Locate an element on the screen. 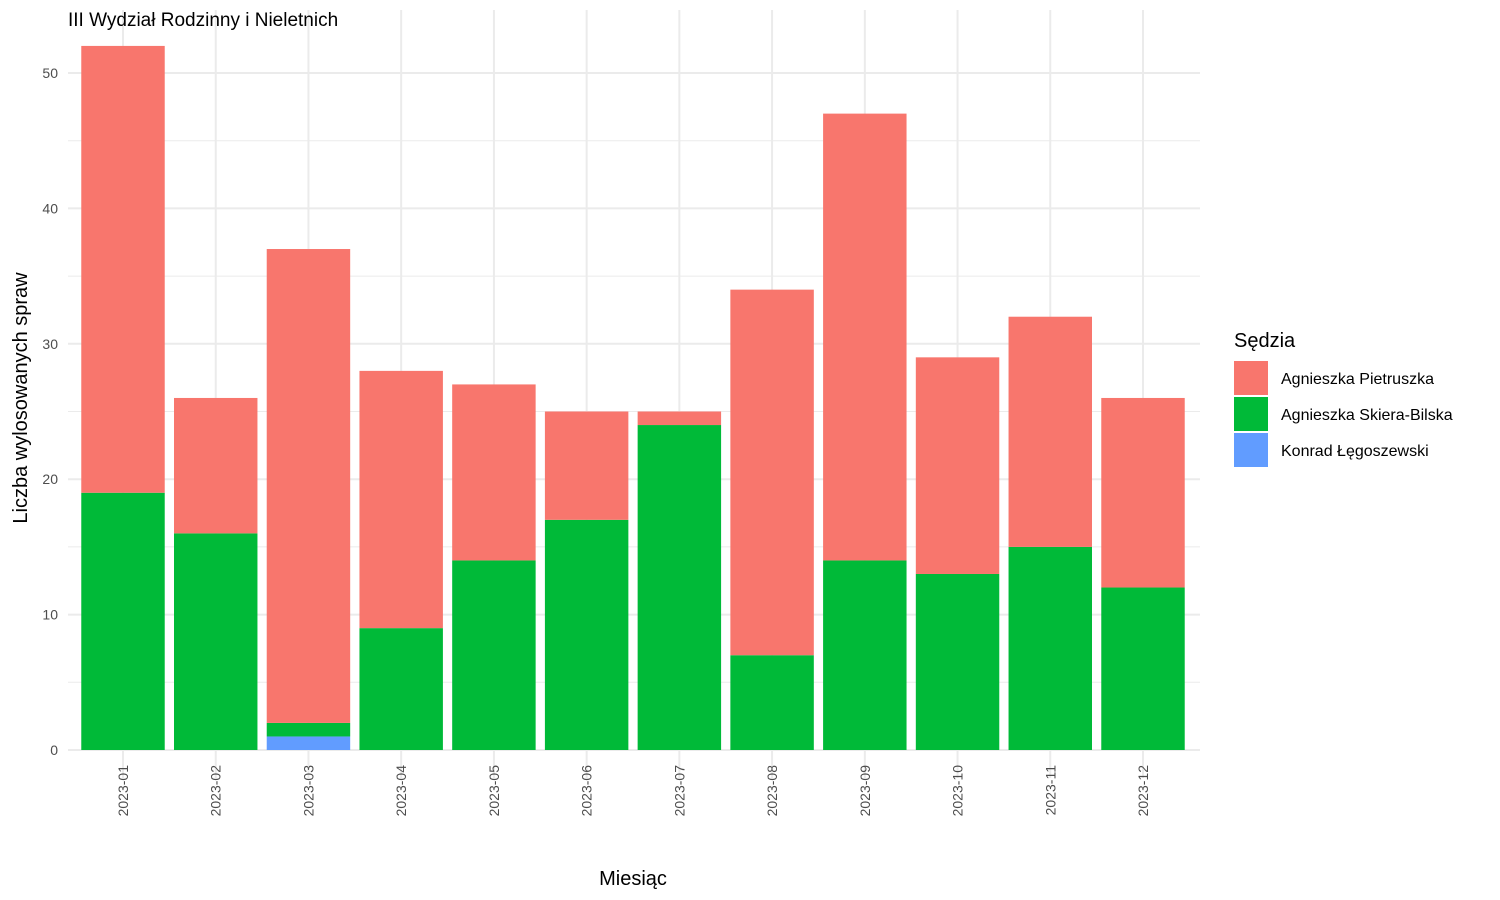 The height and width of the screenshot is (900, 1500). legend-title: Sędzia is located at coordinates (1265, 341).